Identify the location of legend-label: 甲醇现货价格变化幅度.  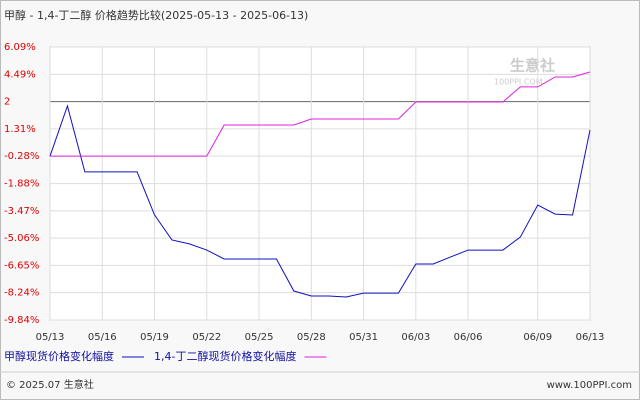
(59, 356).